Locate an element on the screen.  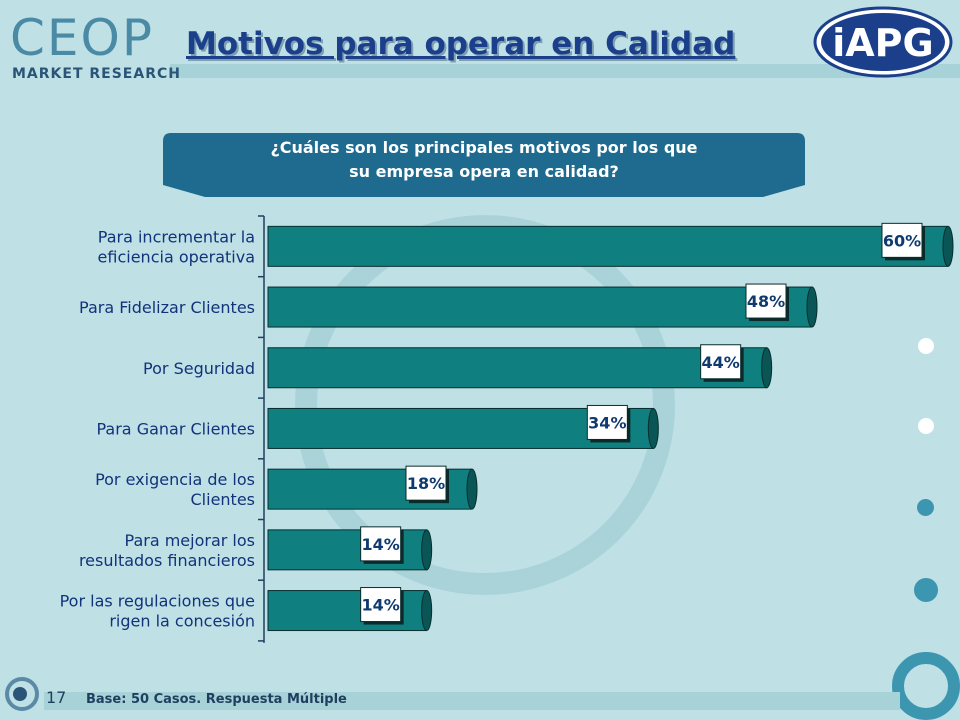
category-label: Por Seguridad is located at coordinates (199, 368).